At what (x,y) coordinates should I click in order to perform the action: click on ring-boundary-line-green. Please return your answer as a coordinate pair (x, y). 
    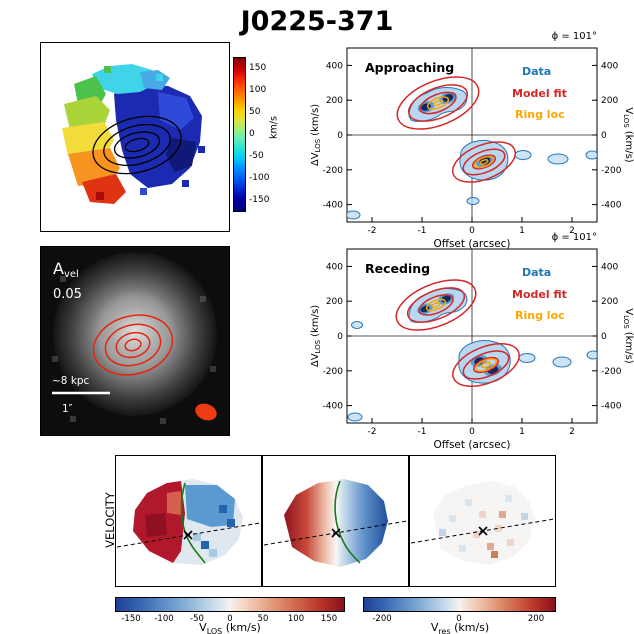
    Looking at the image, I should click on (347, 522).